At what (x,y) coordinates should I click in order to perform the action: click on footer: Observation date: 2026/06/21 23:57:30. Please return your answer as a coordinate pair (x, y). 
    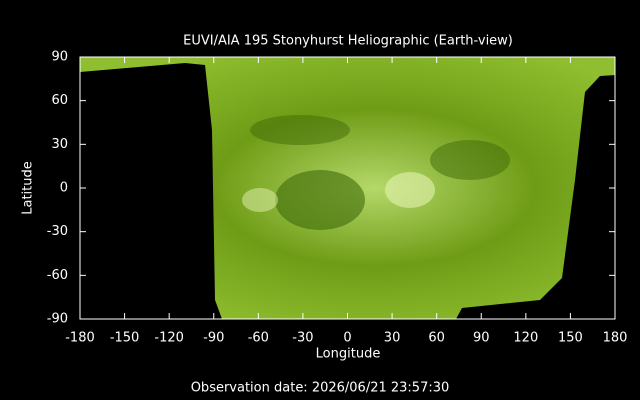
    Looking at the image, I should click on (320, 388).